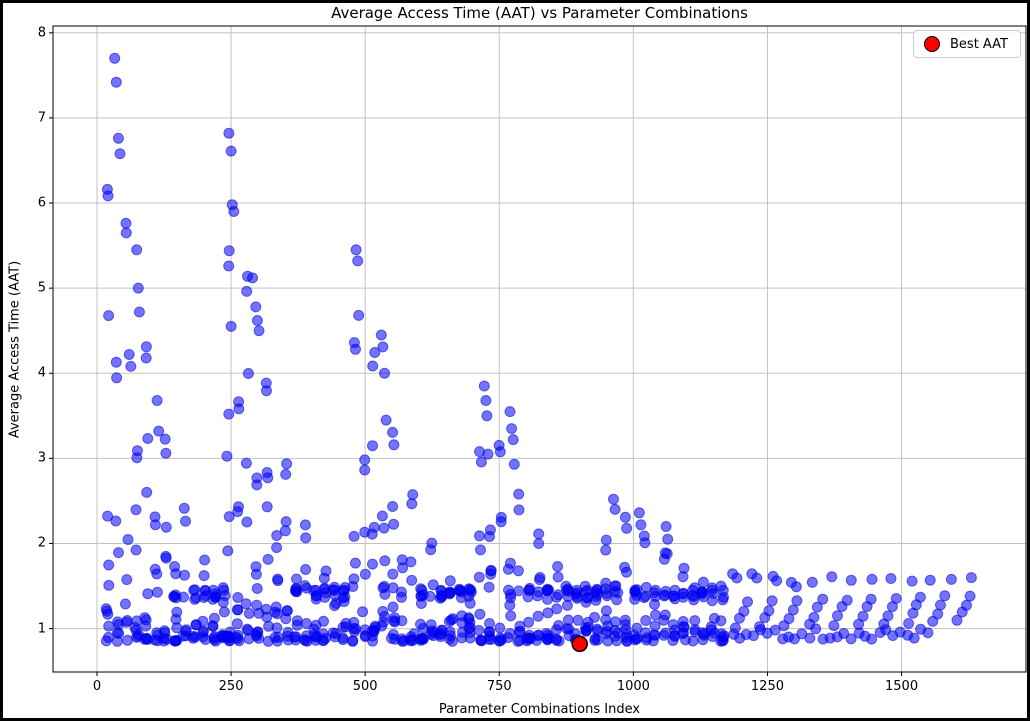 The image size is (1030, 721). Describe the element at coordinates (15, 349) in the screenshot. I see `y-axis-label: Average Access Time (AAT)` at that location.